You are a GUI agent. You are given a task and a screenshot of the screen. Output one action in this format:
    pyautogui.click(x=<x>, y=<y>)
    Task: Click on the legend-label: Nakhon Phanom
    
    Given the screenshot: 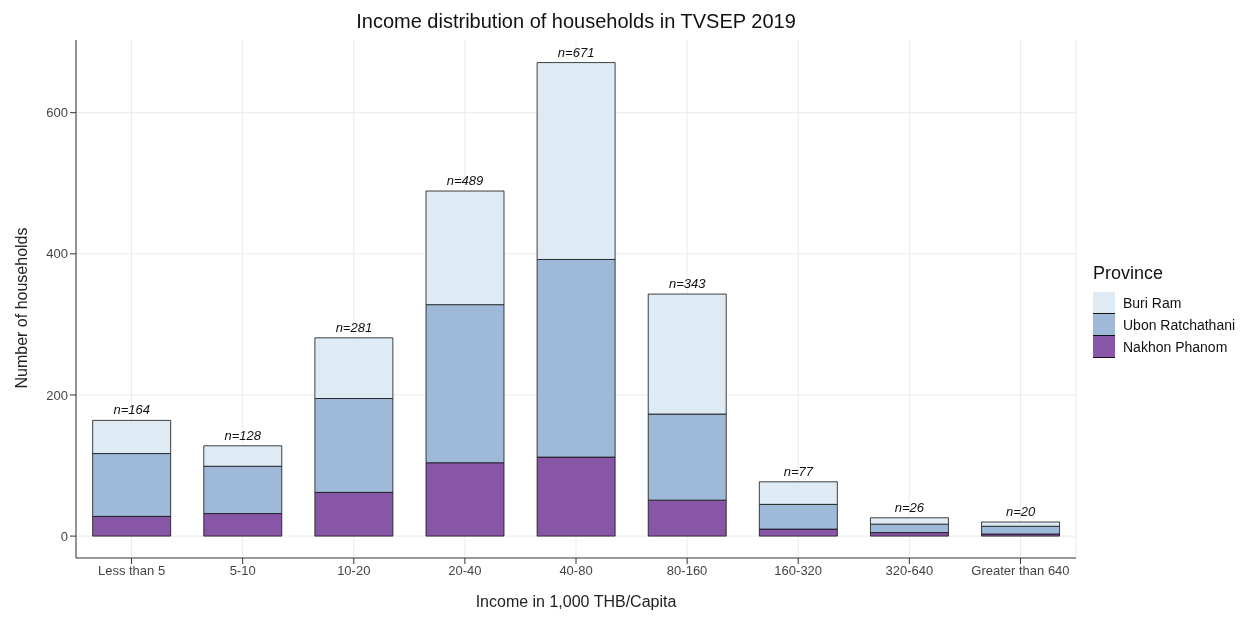 What is the action you would take?
    pyautogui.click(x=1175, y=347)
    